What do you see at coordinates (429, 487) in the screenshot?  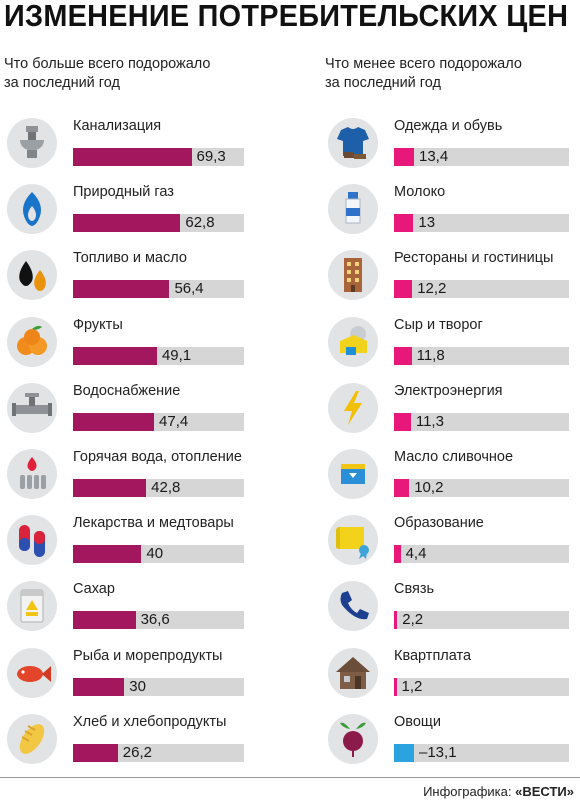 I see `value-label: 10,2` at bounding box center [429, 487].